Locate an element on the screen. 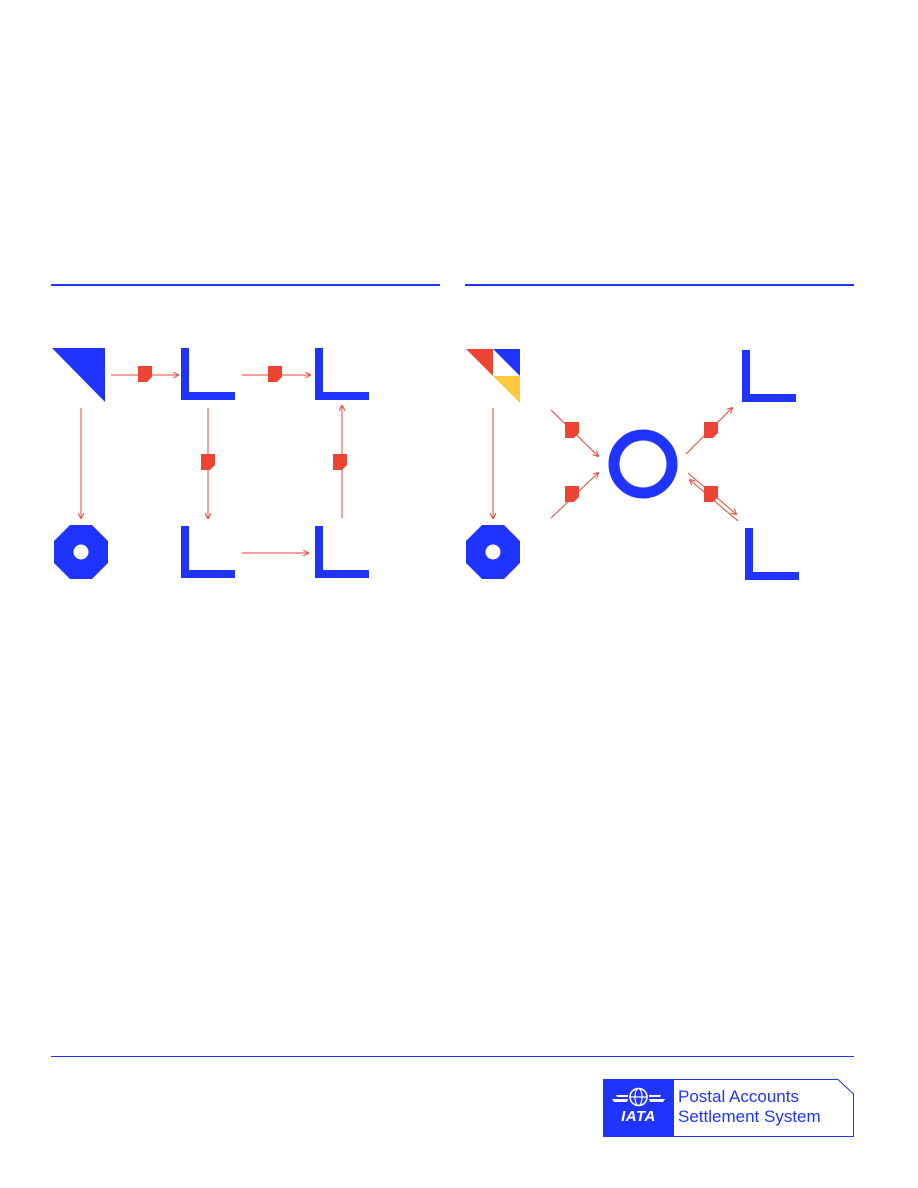 This screenshot has height=1188, width=918. flow-diagram-right is located at coordinates (655, 465).